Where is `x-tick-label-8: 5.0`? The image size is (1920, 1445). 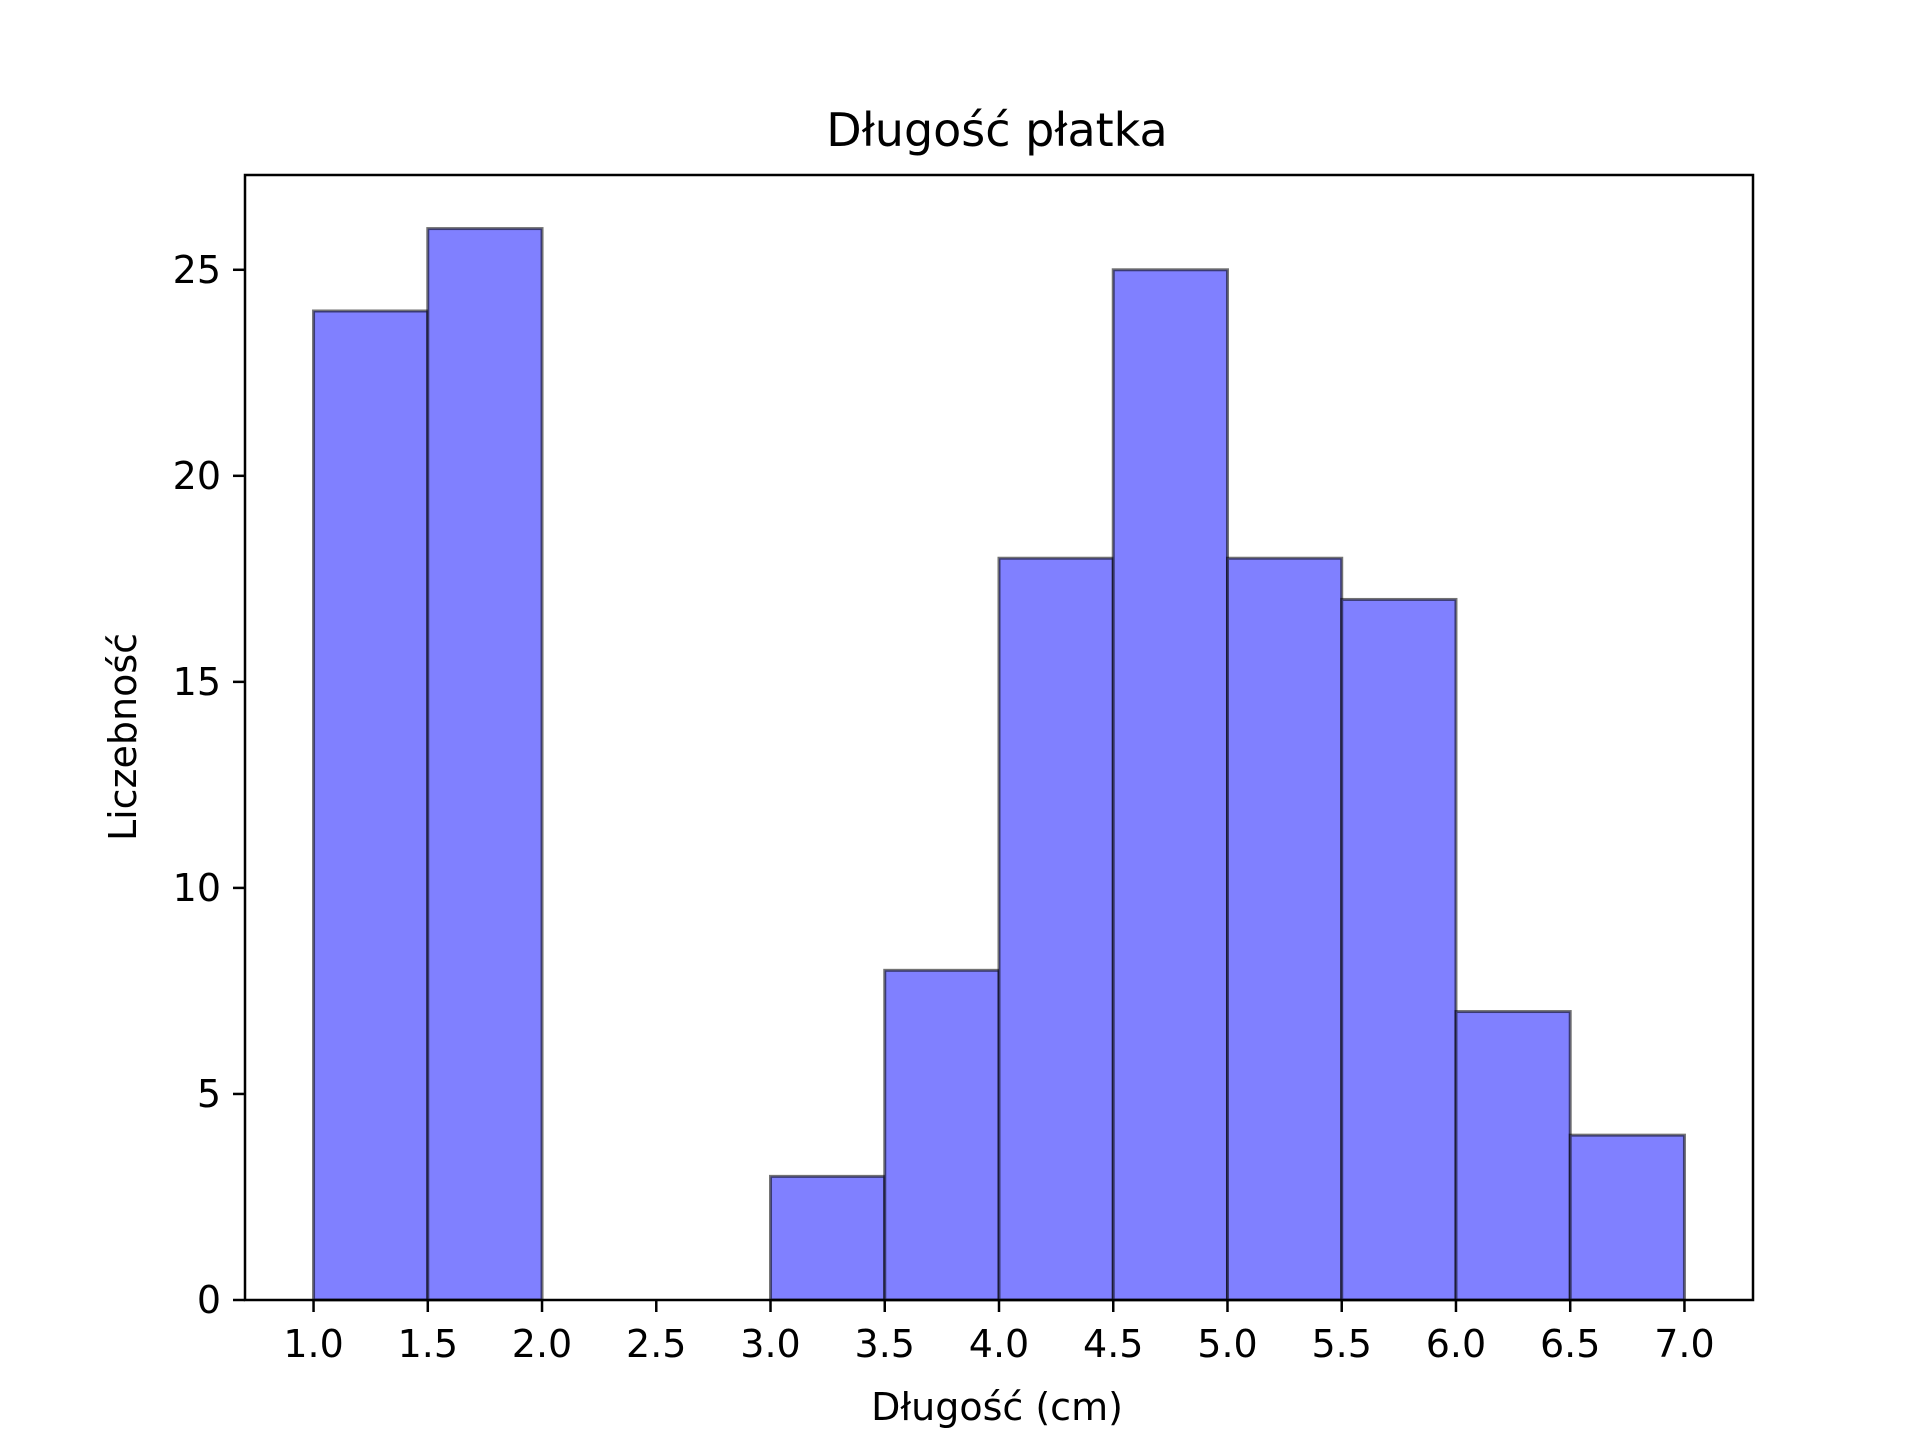 x-tick-label-8: 5.0 is located at coordinates (1227, 1344).